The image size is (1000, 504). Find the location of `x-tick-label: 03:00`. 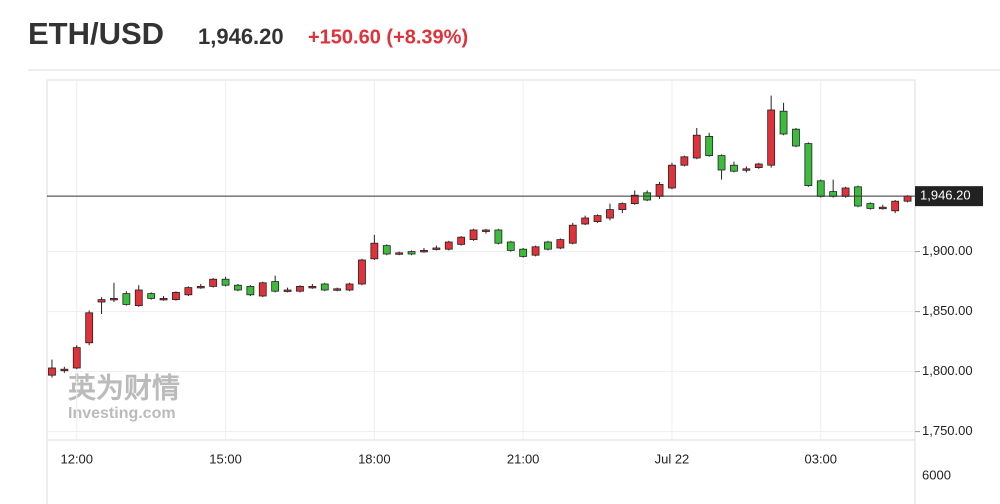

x-tick-label: 03:00 is located at coordinates (820, 458).